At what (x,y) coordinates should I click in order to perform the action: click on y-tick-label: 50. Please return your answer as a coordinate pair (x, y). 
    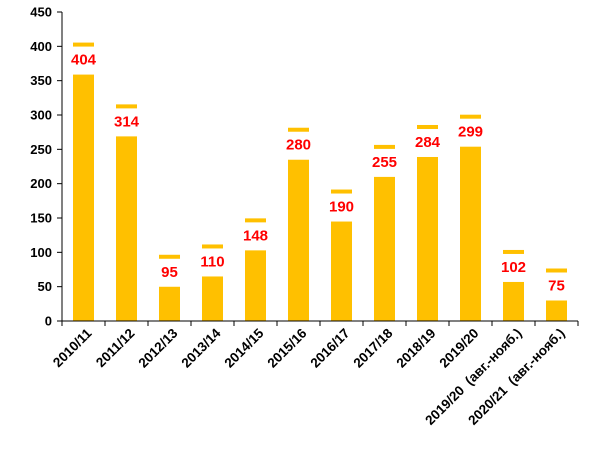
    Looking at the image, I should click on (45, 286).